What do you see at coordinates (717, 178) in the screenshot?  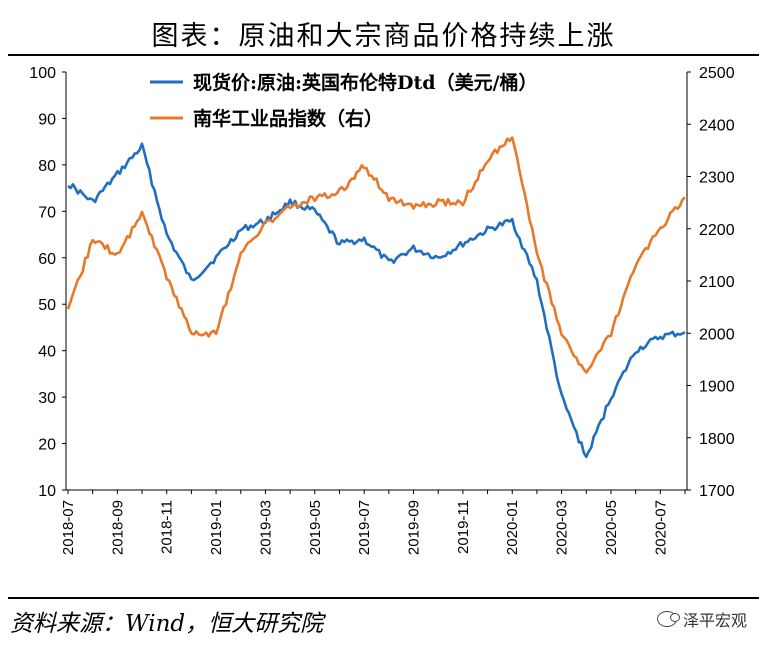 I see `y-right-tick-label: 2300` at bounding box center [717, 178].